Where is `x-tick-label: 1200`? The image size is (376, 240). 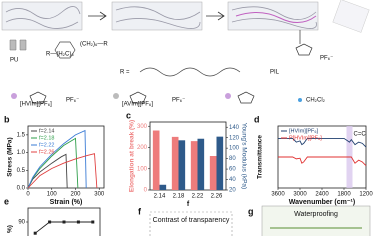
x-tick-label: 1200 is located at coordinates (366, 195).